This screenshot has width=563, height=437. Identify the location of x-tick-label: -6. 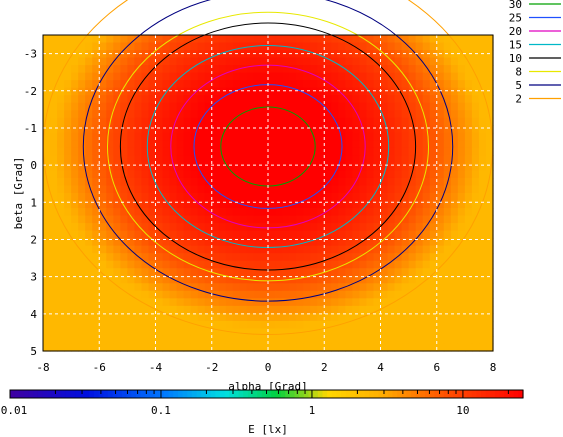
(99, 367).